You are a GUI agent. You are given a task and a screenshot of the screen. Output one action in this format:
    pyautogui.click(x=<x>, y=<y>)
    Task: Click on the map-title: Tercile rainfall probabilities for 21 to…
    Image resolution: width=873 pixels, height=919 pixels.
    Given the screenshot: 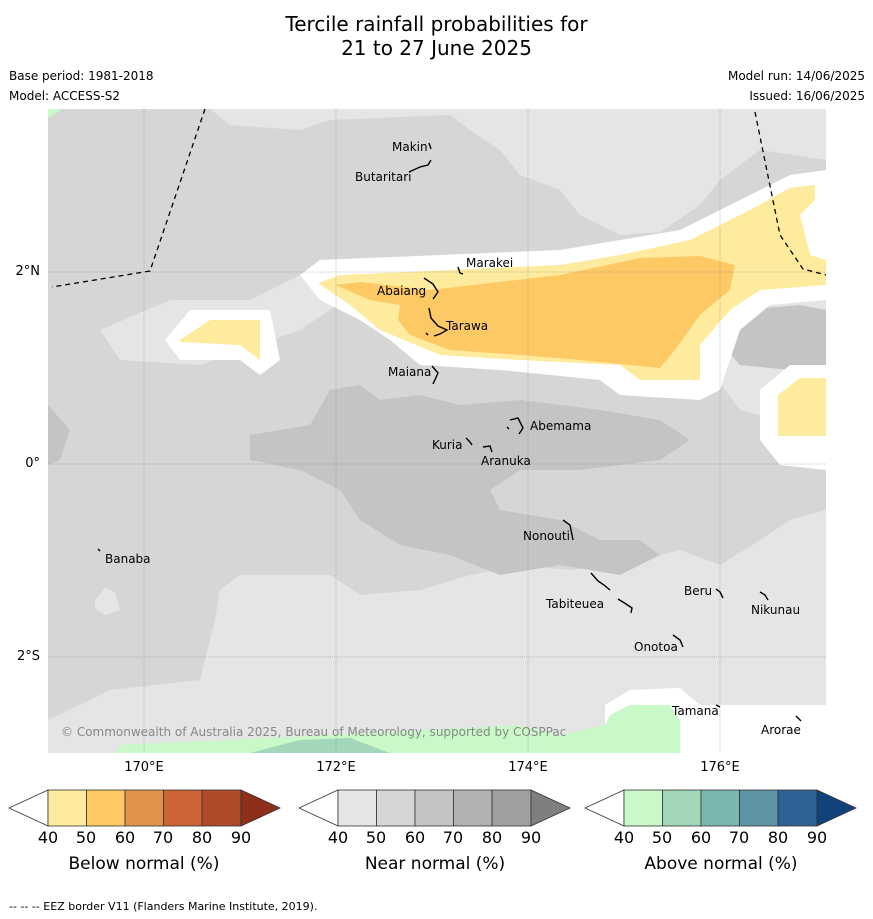 What is the action you would take?
    pyautogui.click(x=436, y=36)
    